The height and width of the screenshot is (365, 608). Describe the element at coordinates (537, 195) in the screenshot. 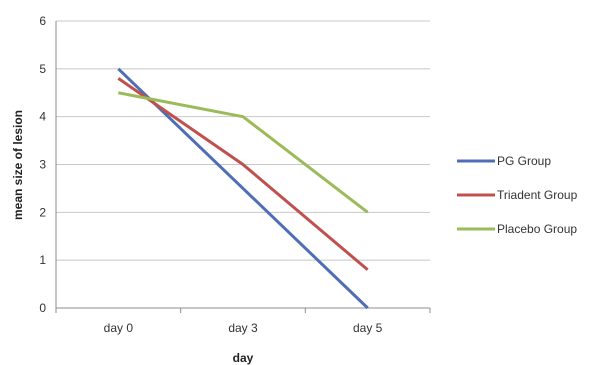

I see `legend-label-triadent-group: Triadent Group` at that location.